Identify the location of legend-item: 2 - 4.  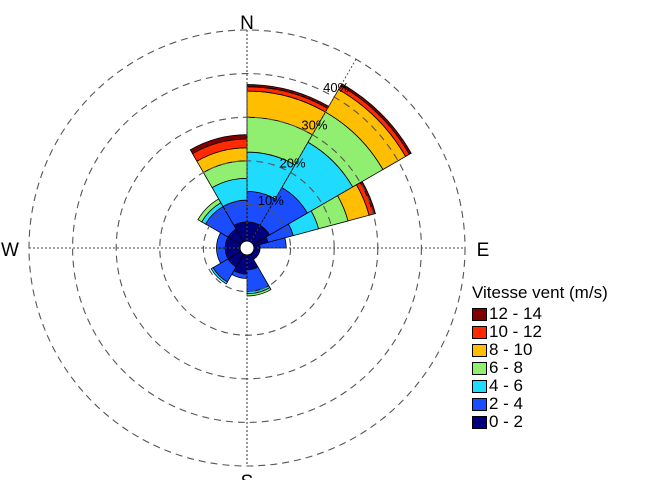
(540, 404).